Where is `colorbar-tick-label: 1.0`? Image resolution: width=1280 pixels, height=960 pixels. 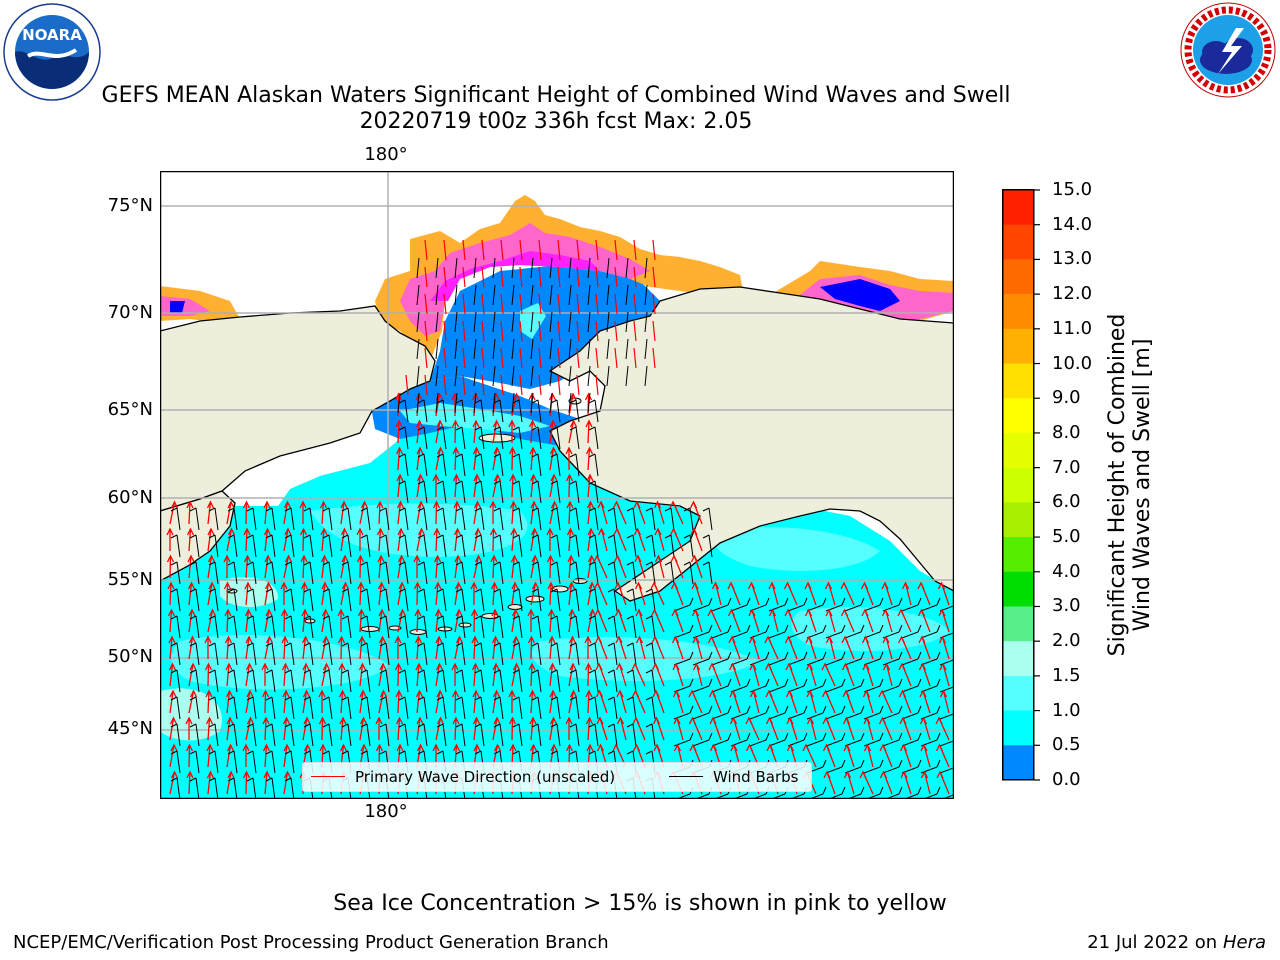 colorbar-tick-label: 1.0 is located at coordinates (1066, 710).